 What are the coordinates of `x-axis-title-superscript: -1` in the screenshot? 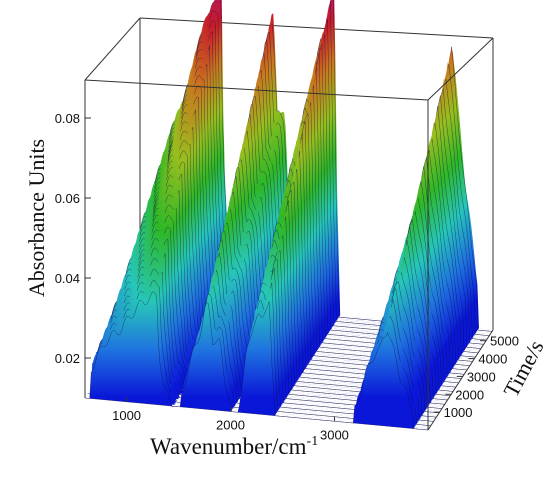 It's located at (313, 441).